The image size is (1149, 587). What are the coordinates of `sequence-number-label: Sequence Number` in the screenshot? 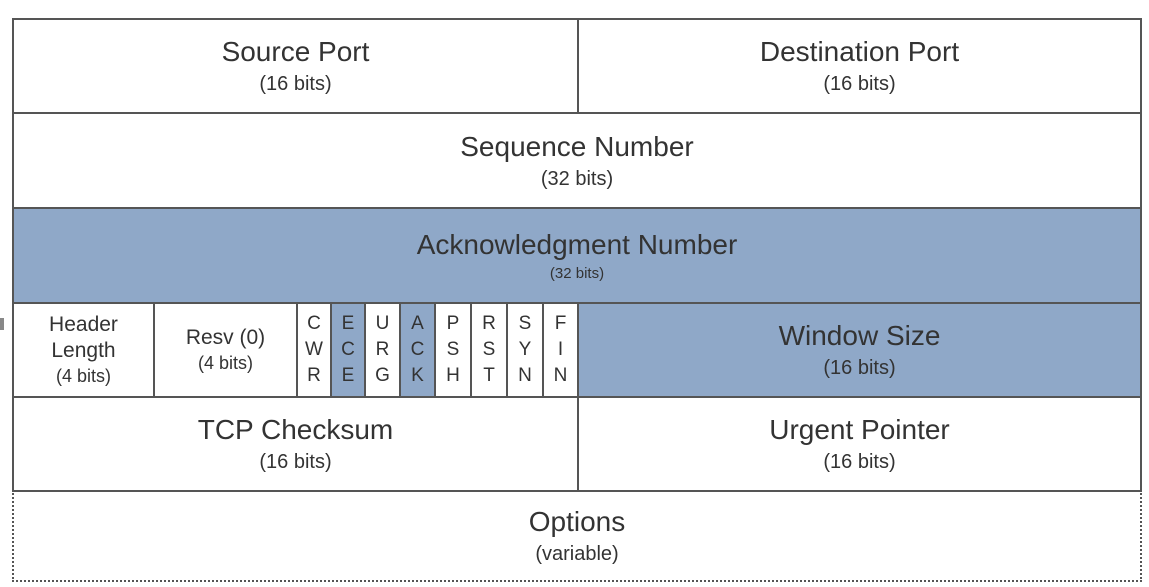 It's located at (577, 146).